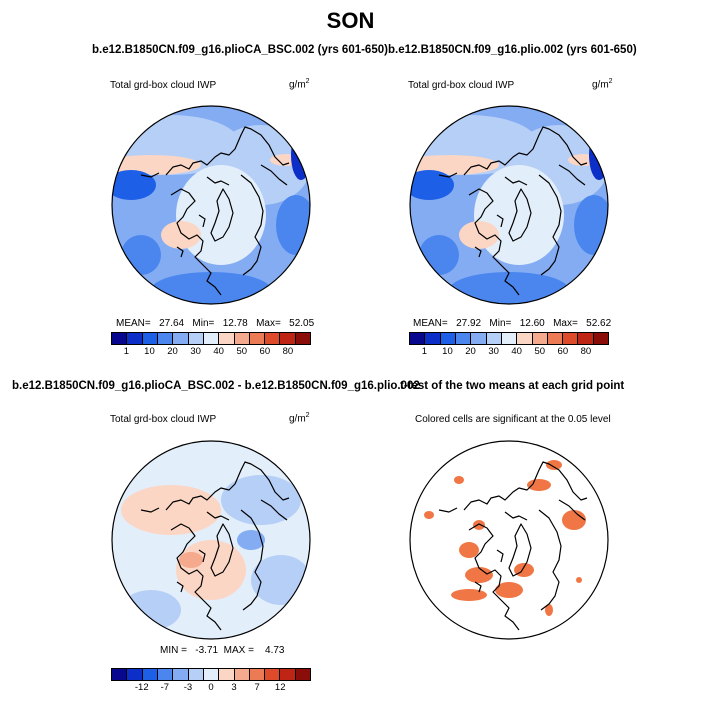  I want to click on panel1-unit-label: g/m2, so click(299, 84).